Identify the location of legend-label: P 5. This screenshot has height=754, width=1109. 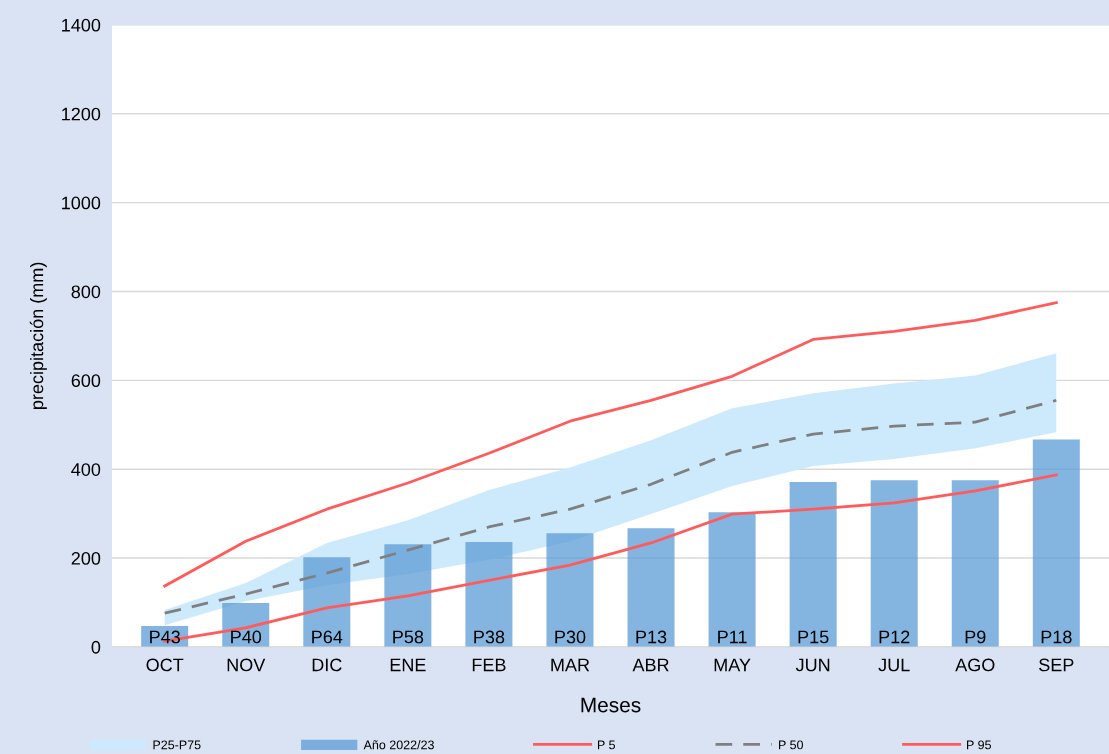
(606, 745).